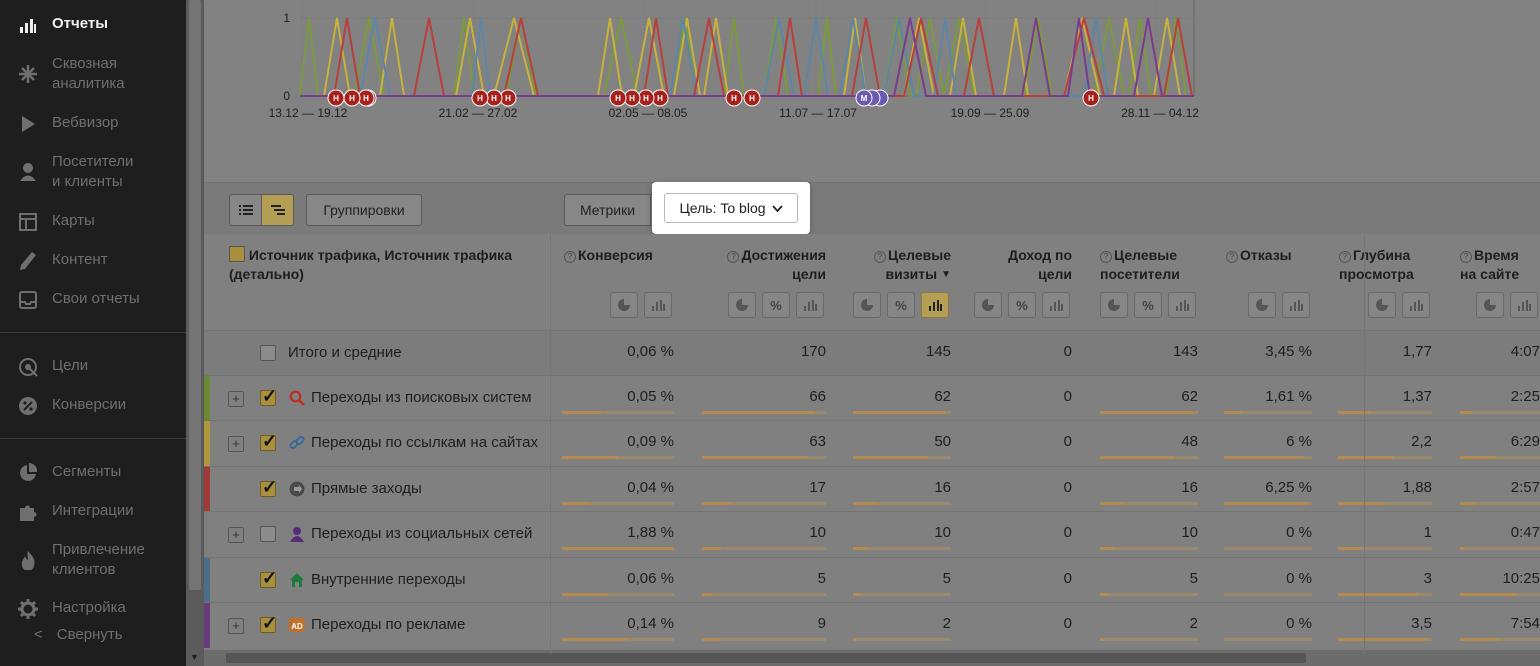 This screenshot has width=1540, height=666. What do you see at coordinates (629, 255) in the screenshot?
I see `column-header: ? Конверсия` at bounding box center [629, 255].